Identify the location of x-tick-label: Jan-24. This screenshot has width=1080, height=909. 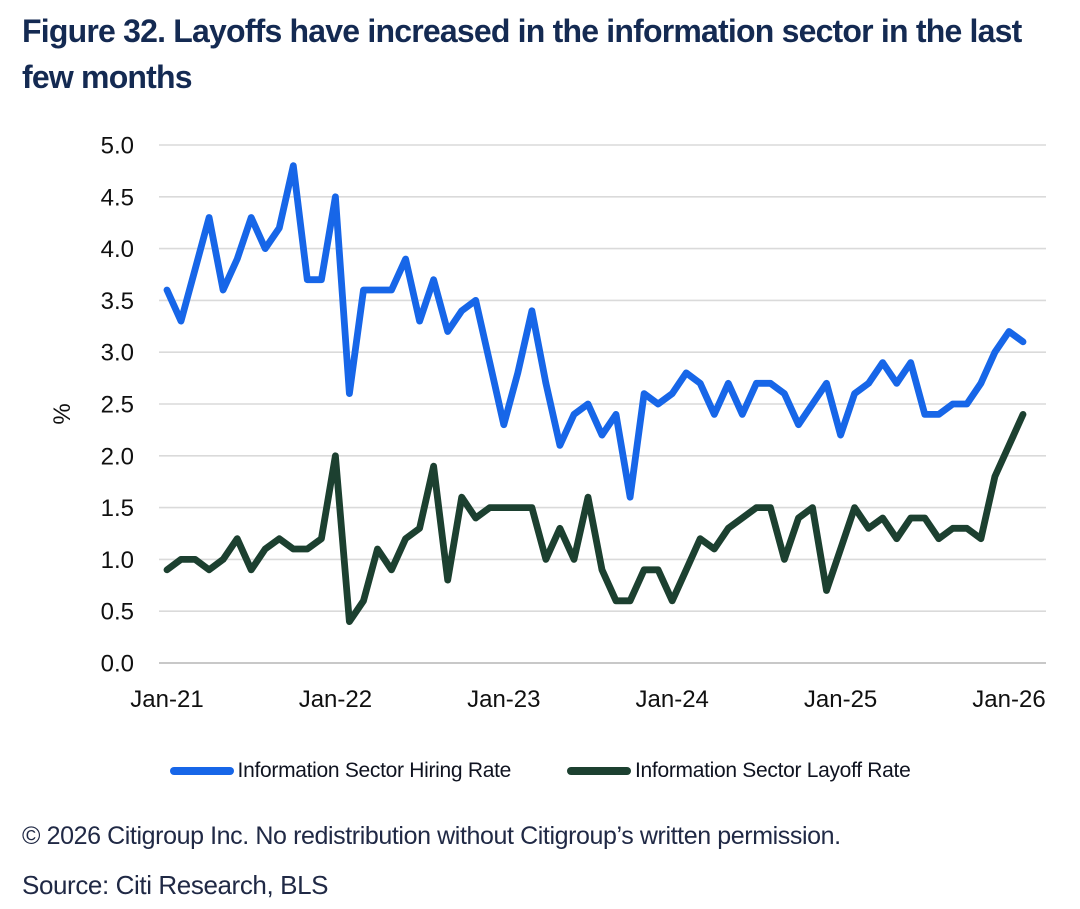
(672, 699).